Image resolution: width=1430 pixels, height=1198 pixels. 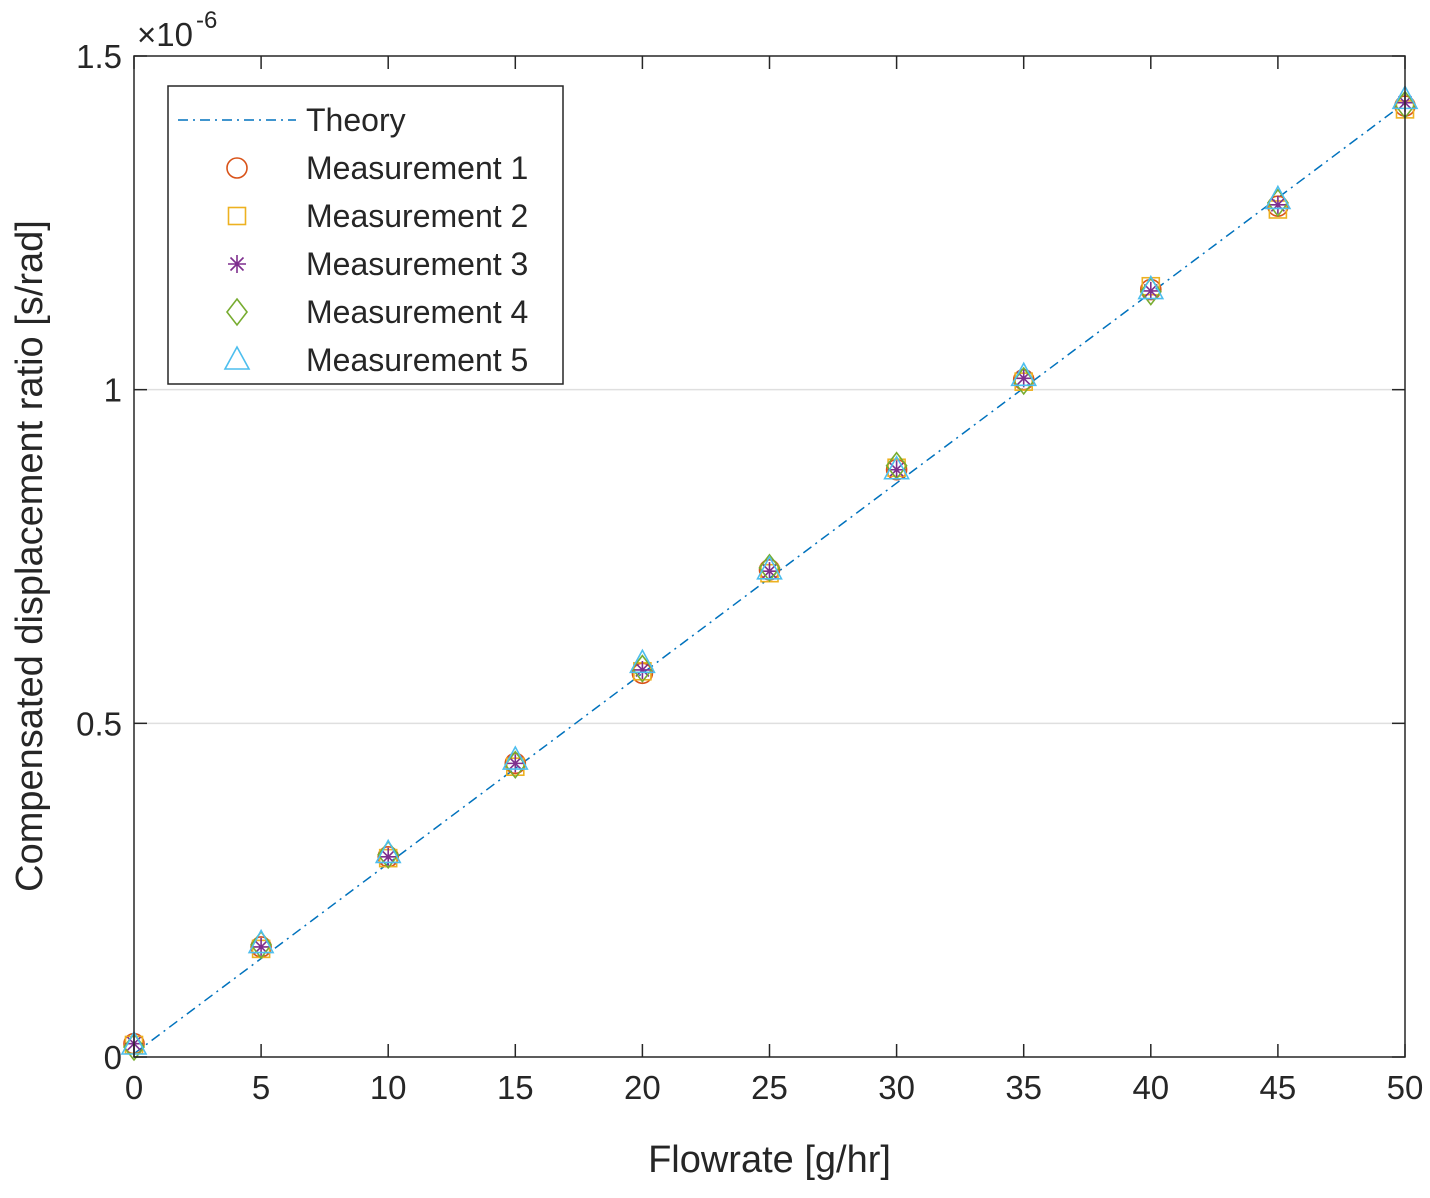 What do you see at coordinates (417, 216) in the screenshot?
I see `legend-label: Measurement 2` at bounding box center [417, 216].